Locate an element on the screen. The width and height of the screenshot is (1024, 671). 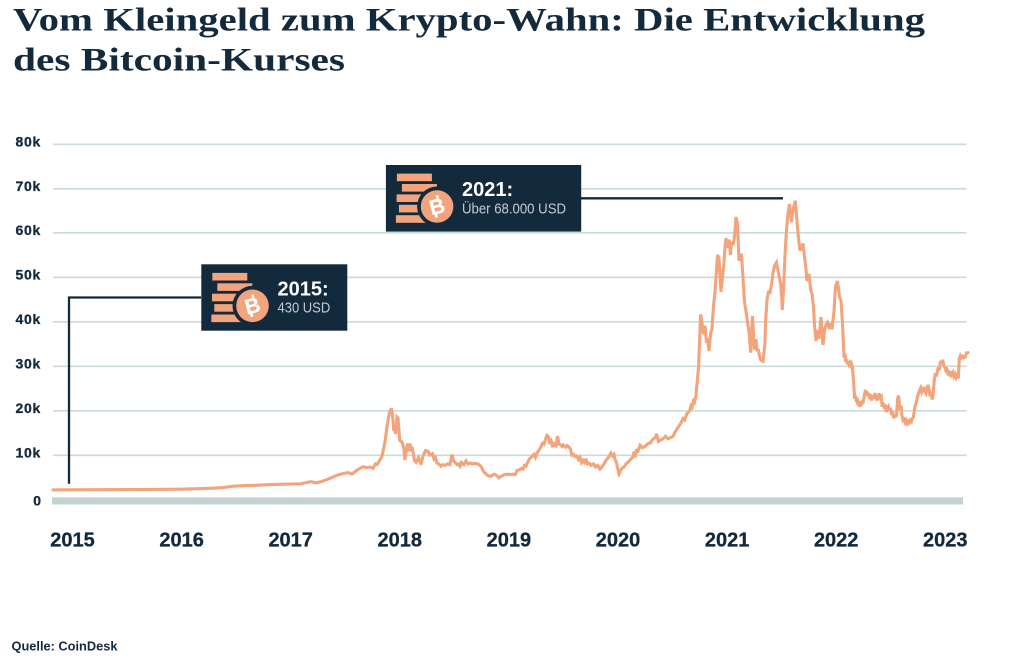
svg-text: 2015 is located at coordinates (72, 541).